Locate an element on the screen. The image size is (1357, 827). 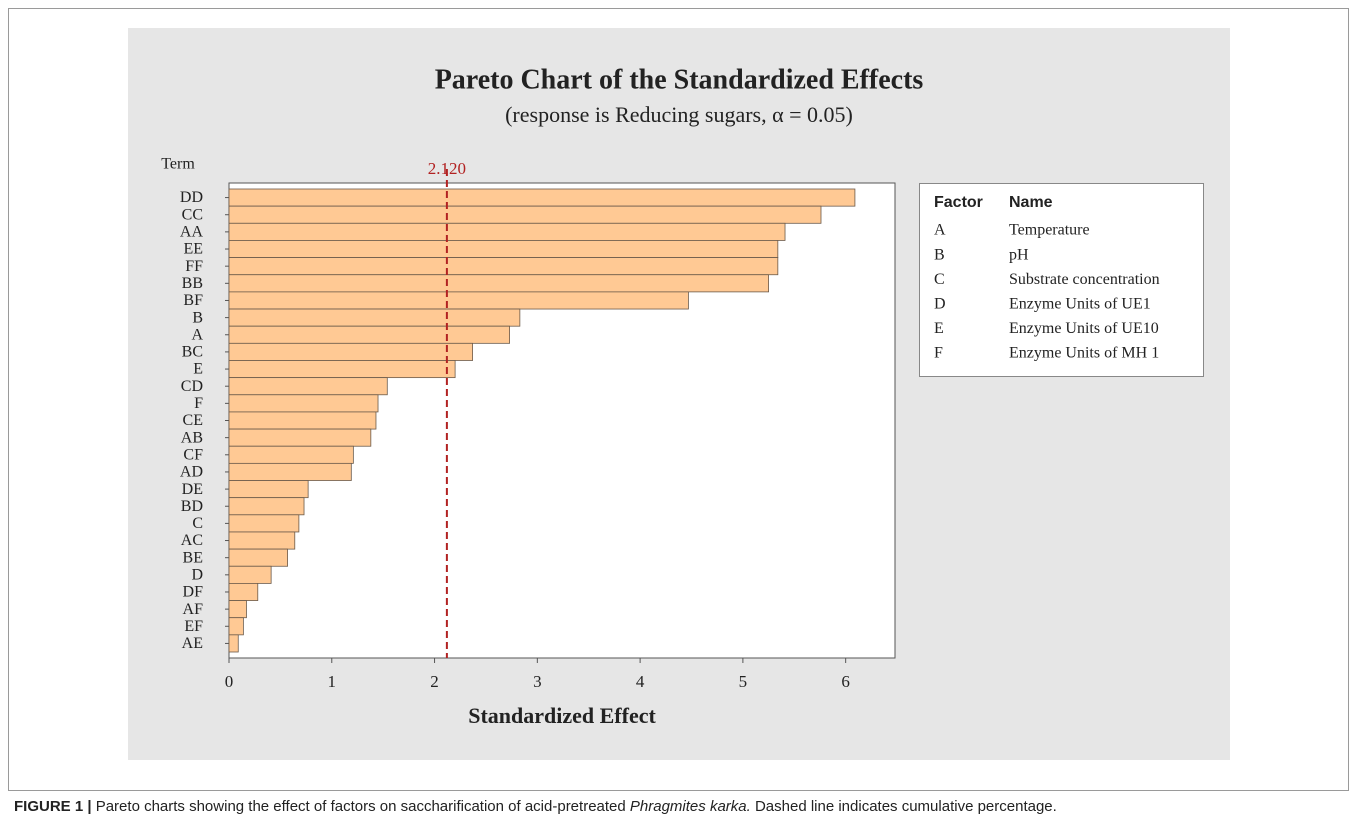
legend-cell: C is located at coordinates (939, 279).